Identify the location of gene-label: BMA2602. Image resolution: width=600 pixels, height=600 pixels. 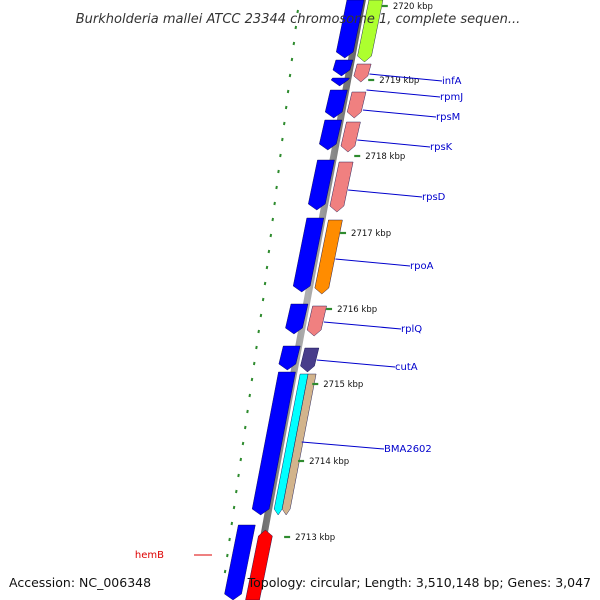
(408, 449).